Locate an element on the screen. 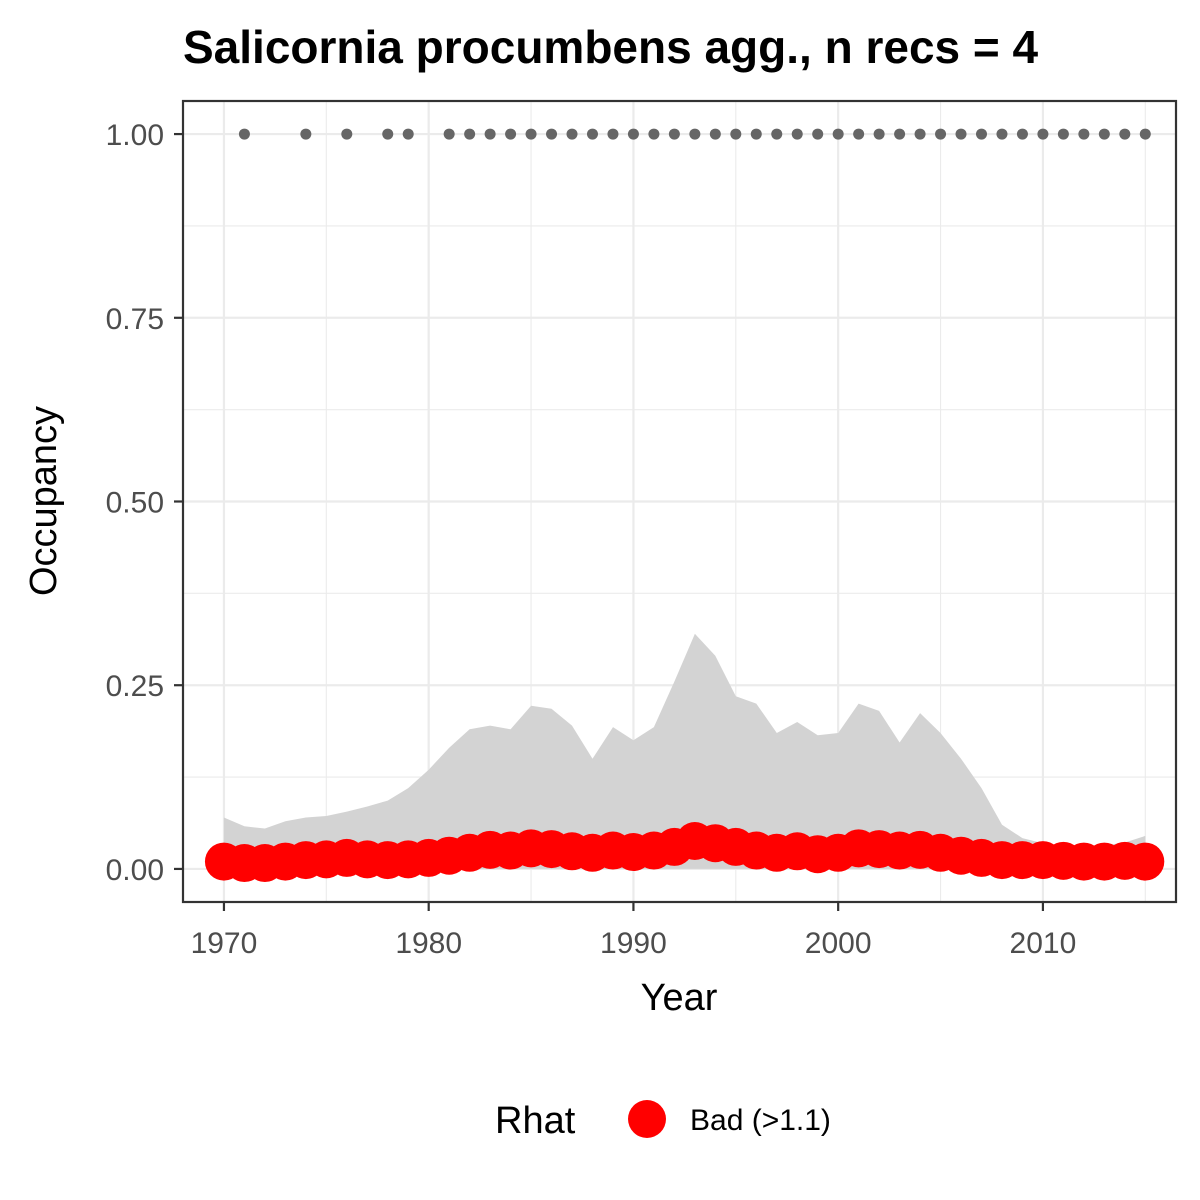 This screenshot has width=1200, height=1200. chart-title: Salicornia procumbens agg., n recs = 4 is located at coordinates (611, 47).